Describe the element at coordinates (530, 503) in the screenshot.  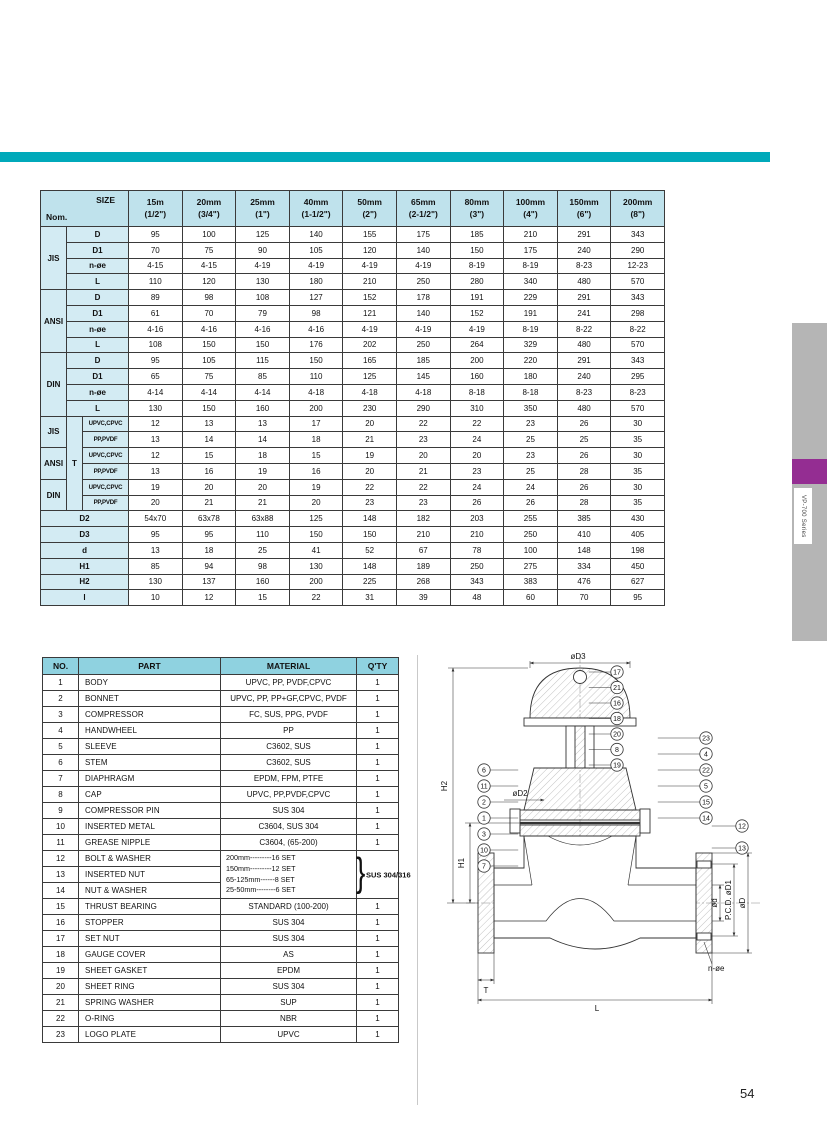
I see `cell: 26` at that location.